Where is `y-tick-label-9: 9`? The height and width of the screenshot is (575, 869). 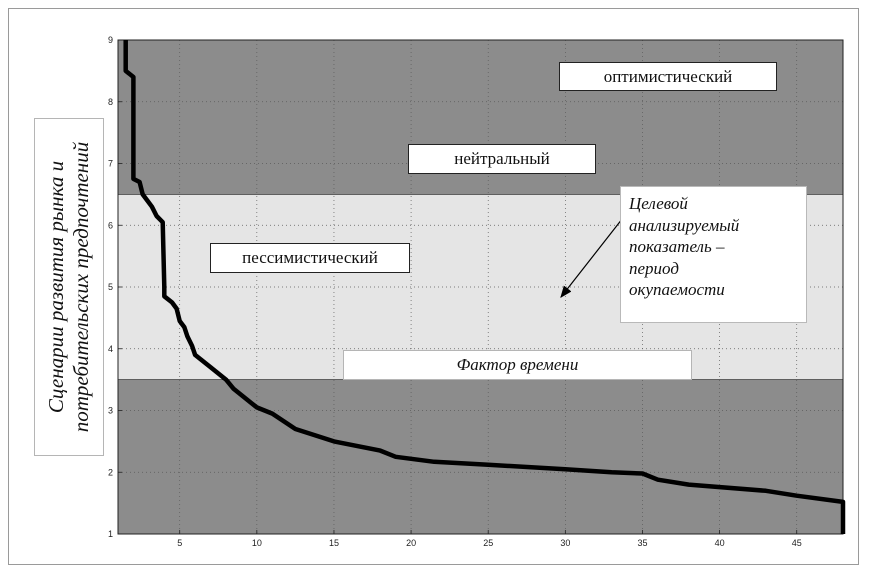 y-tick-label-9: 9 is located at coordinates (110, 40).